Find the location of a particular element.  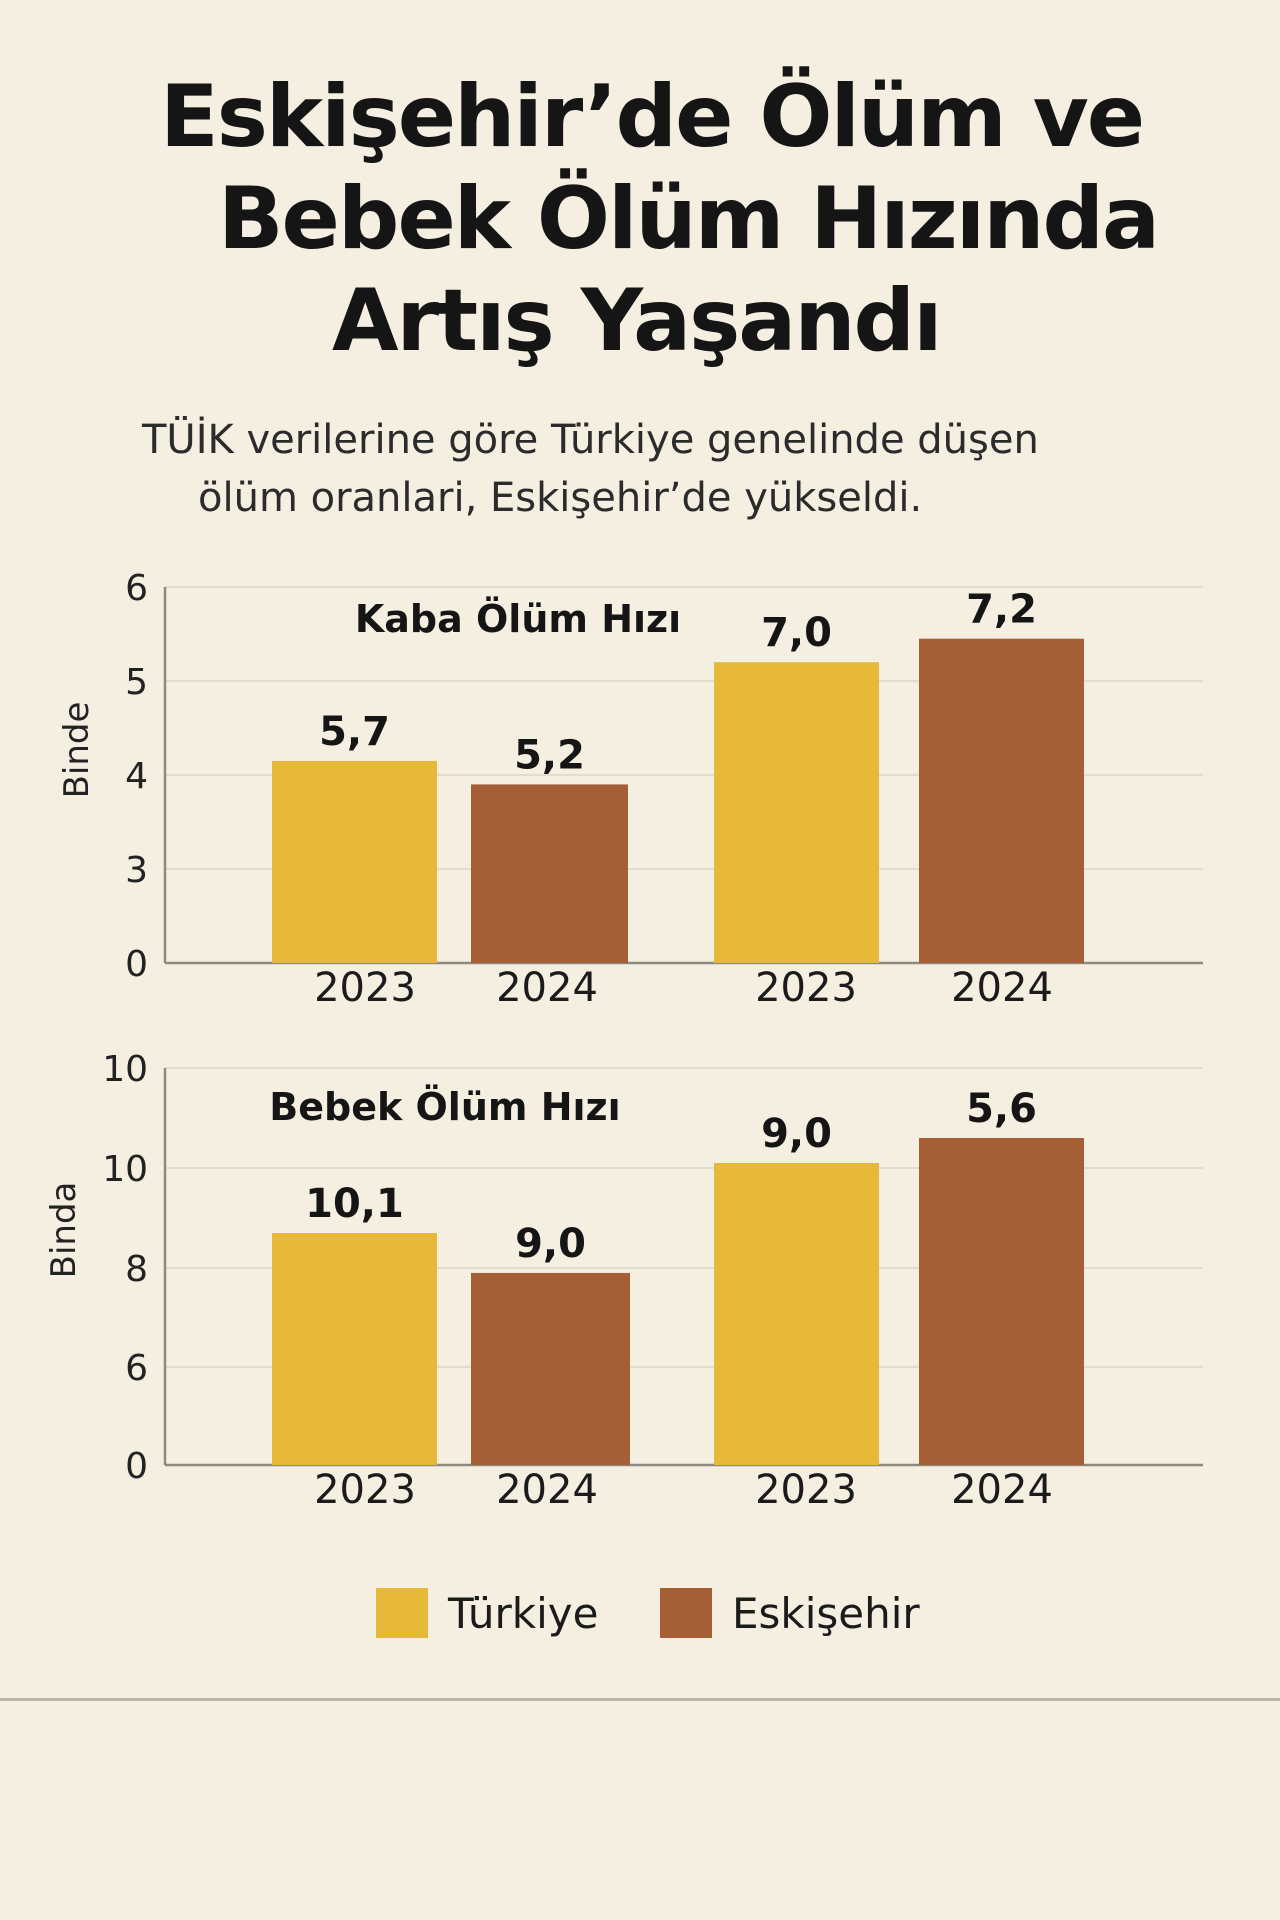

legend: Türkiye Eskişehir is located at coordinates (640, 1614).